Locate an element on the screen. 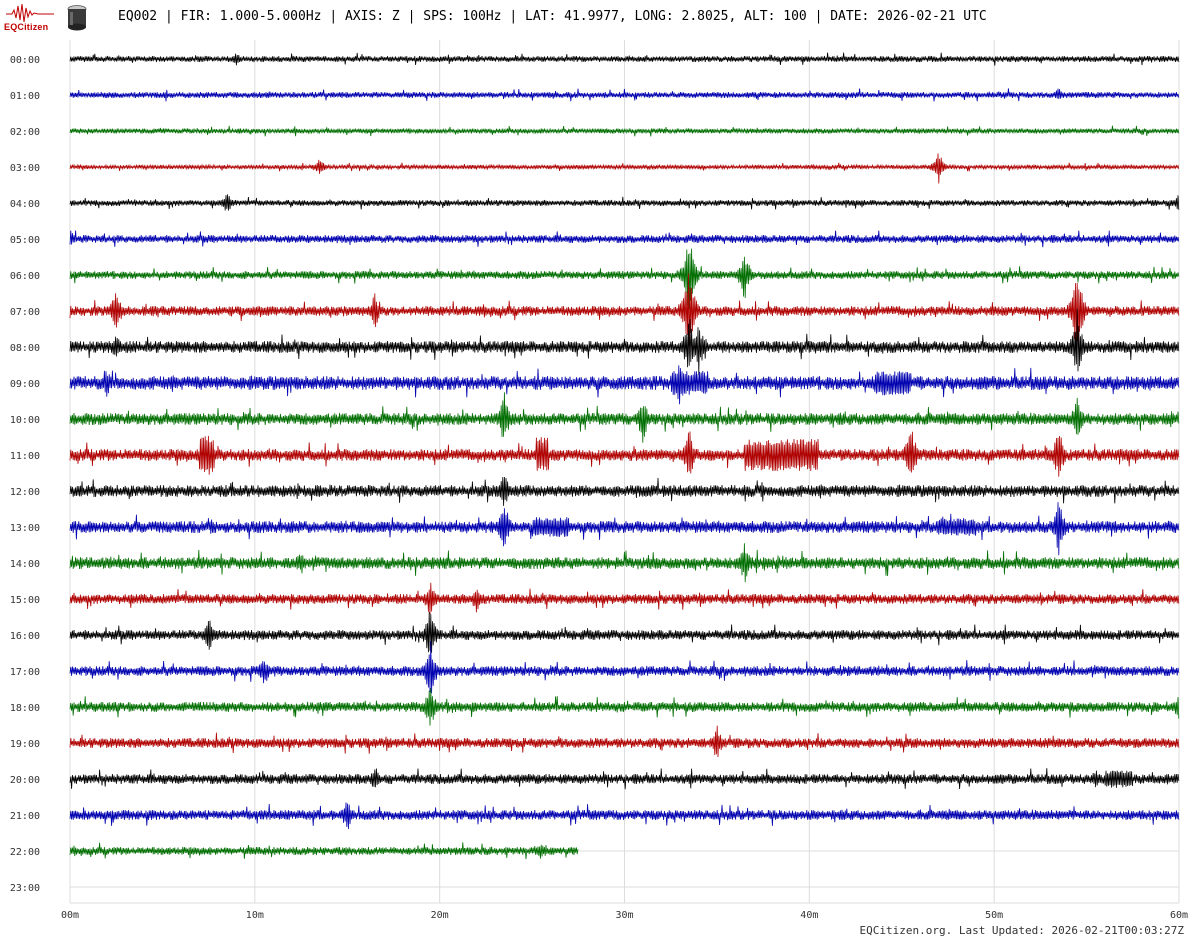 The image size is (1200, 940). minute-tick-labels: 00m 10m 20m 30m 40m 50m 60m is located at coordinates (624, 915).